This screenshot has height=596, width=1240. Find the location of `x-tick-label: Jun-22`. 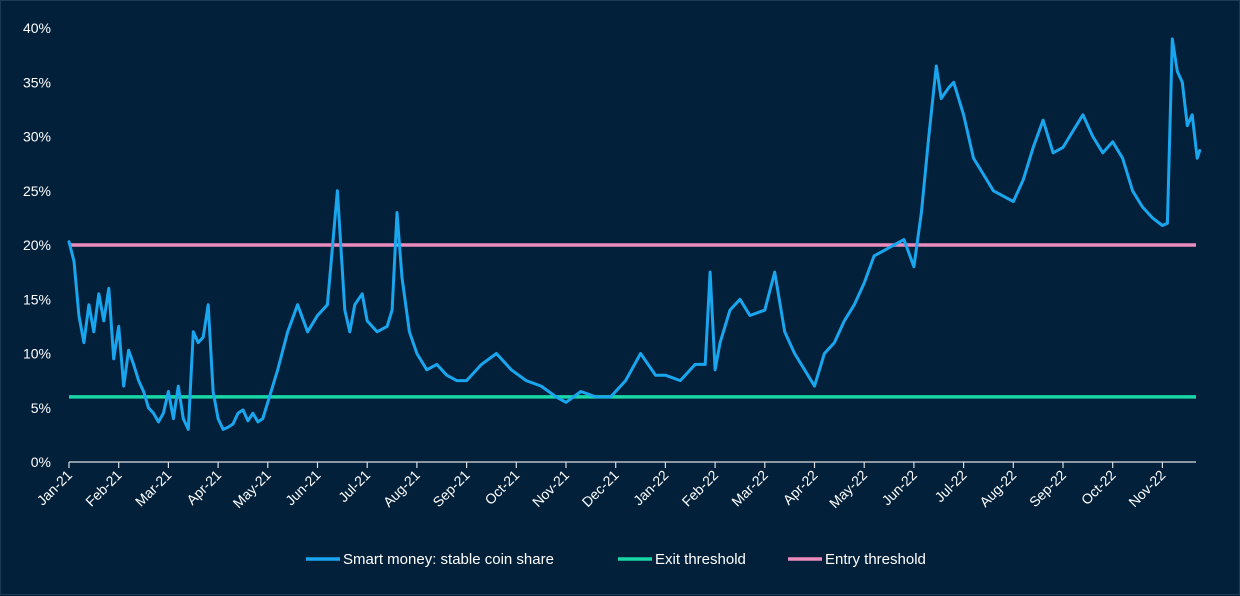

x-tick-label: Jun-22 is located at coordinates (899, 488).